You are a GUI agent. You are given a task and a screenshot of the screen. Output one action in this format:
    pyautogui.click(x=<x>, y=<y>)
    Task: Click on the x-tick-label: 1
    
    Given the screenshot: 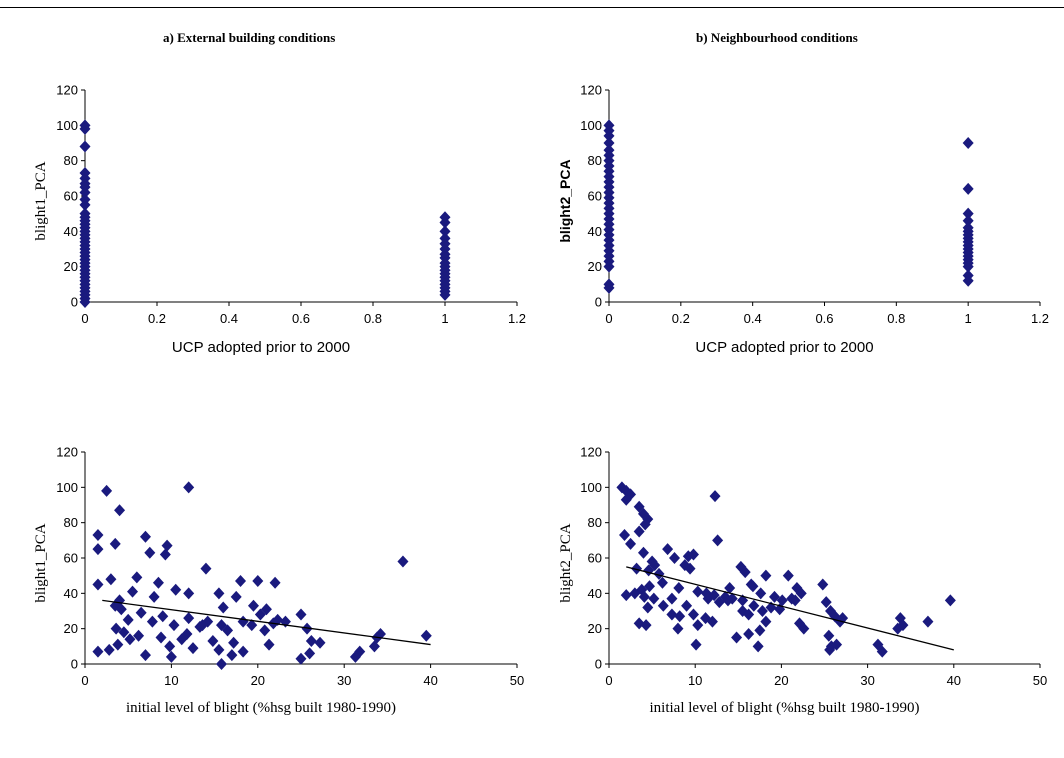 What is the action you would take?
    pyautogui.click(x=444, y=318)
    